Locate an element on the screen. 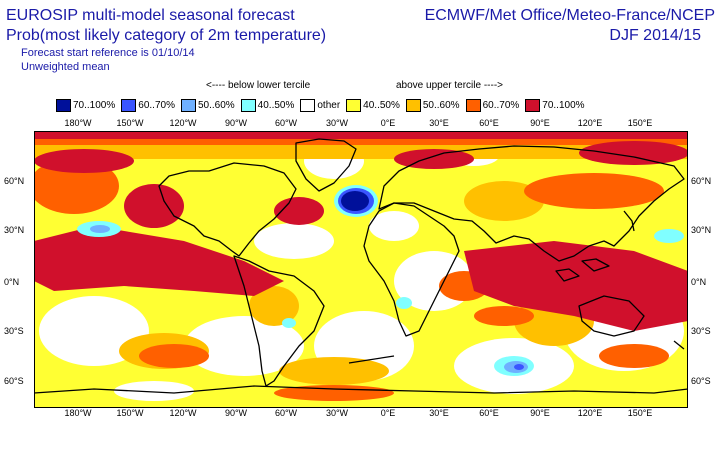  weighting-note: Unweighted mean is located at coordinates (65, 67).